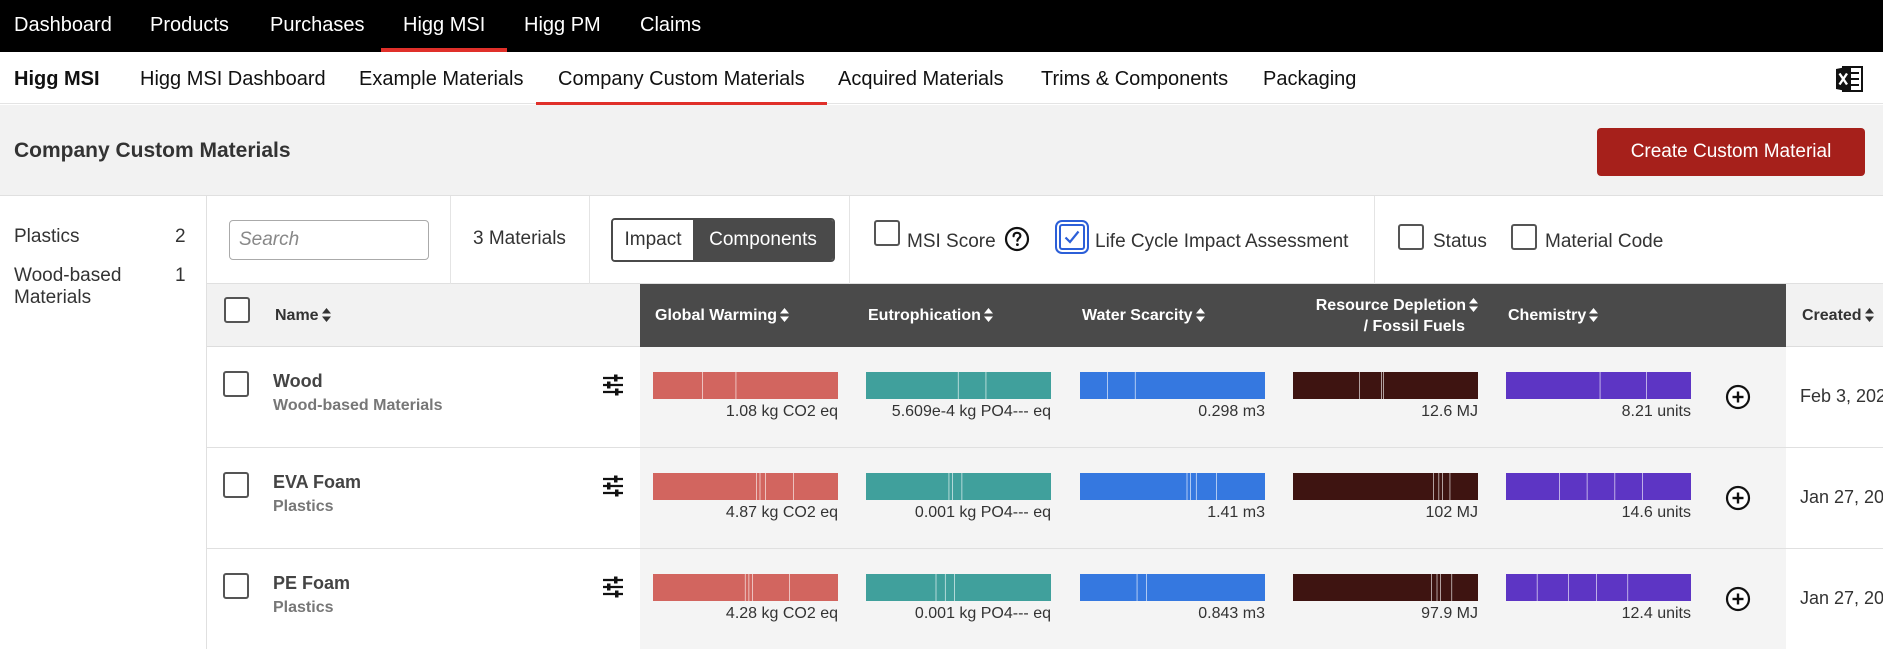  What do you see at coordinates (1832, 315) in the screenshot?
I see `column-created-label: Created` at bounding box center [1832, 315].